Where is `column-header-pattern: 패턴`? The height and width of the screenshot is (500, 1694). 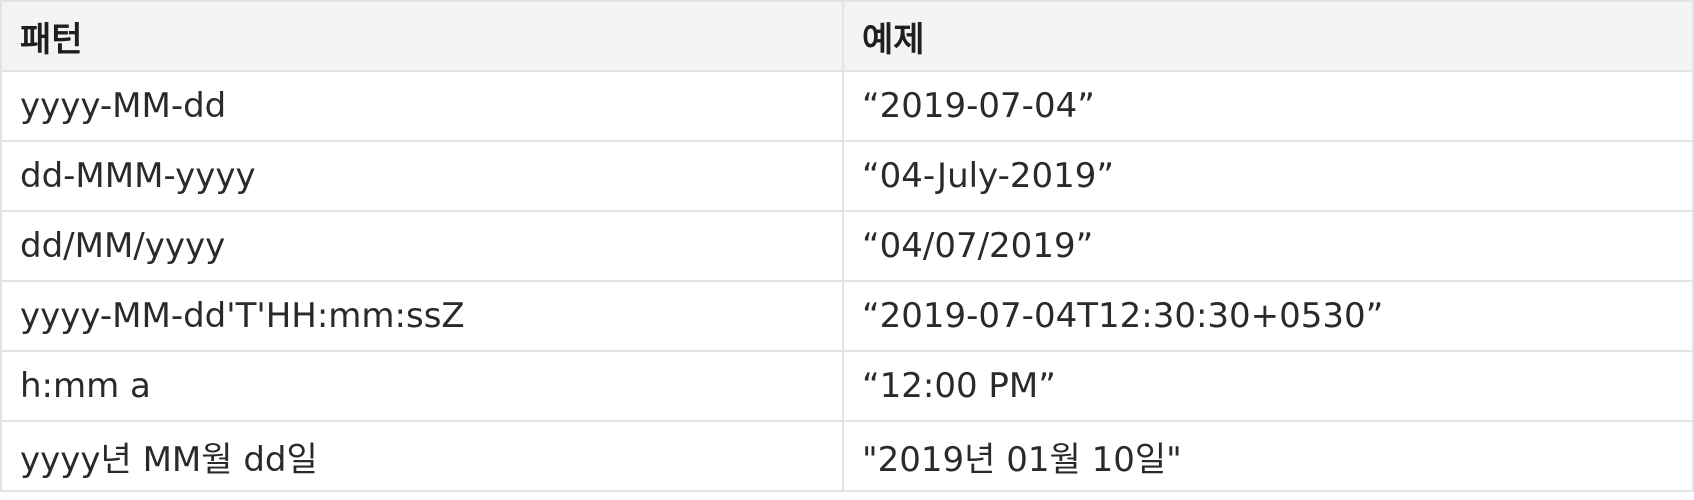
column-header-pattern: 패턴 is located at coordinates (422, 36).